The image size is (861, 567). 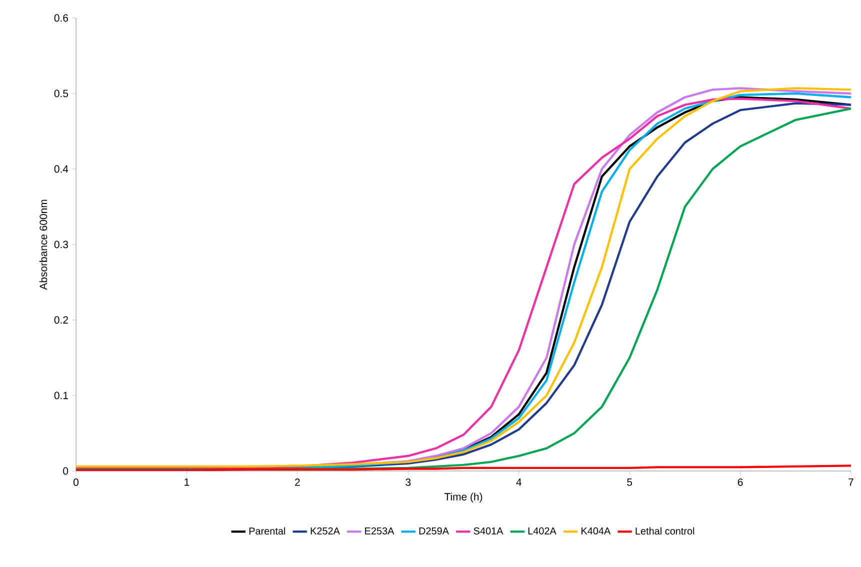 What do you see at coordinates (463, 497) in the screenshot?
I see `x-axis-title: Time (h)` at bounding box center [463, 497].